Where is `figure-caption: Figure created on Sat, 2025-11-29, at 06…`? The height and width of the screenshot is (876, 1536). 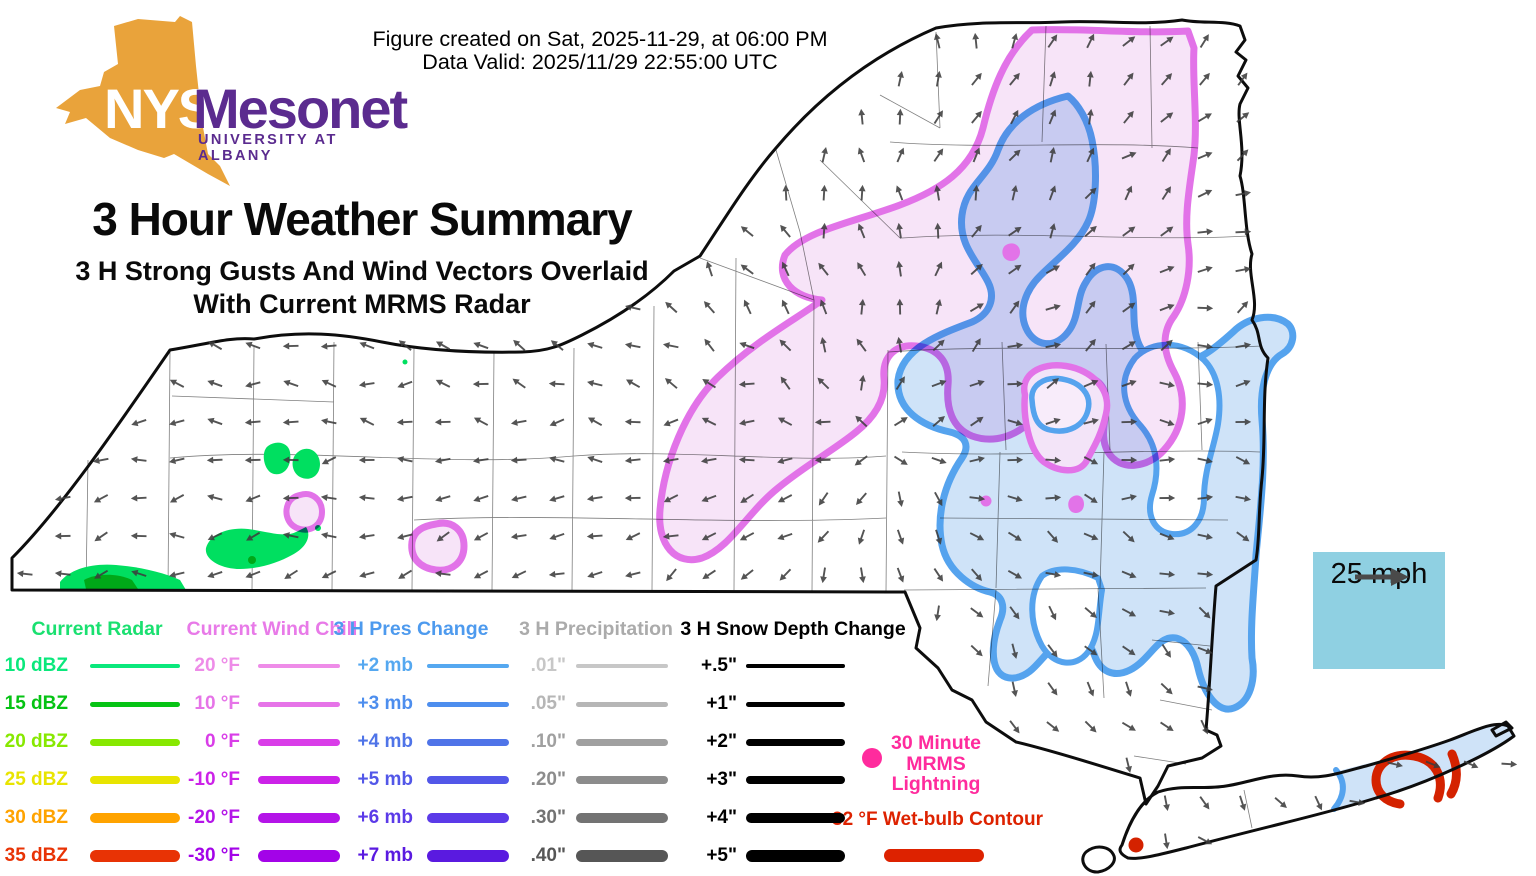 figure-caption: Figure created on Sat, 2025-11-29, at 06… is located at coordinates (600, 51).